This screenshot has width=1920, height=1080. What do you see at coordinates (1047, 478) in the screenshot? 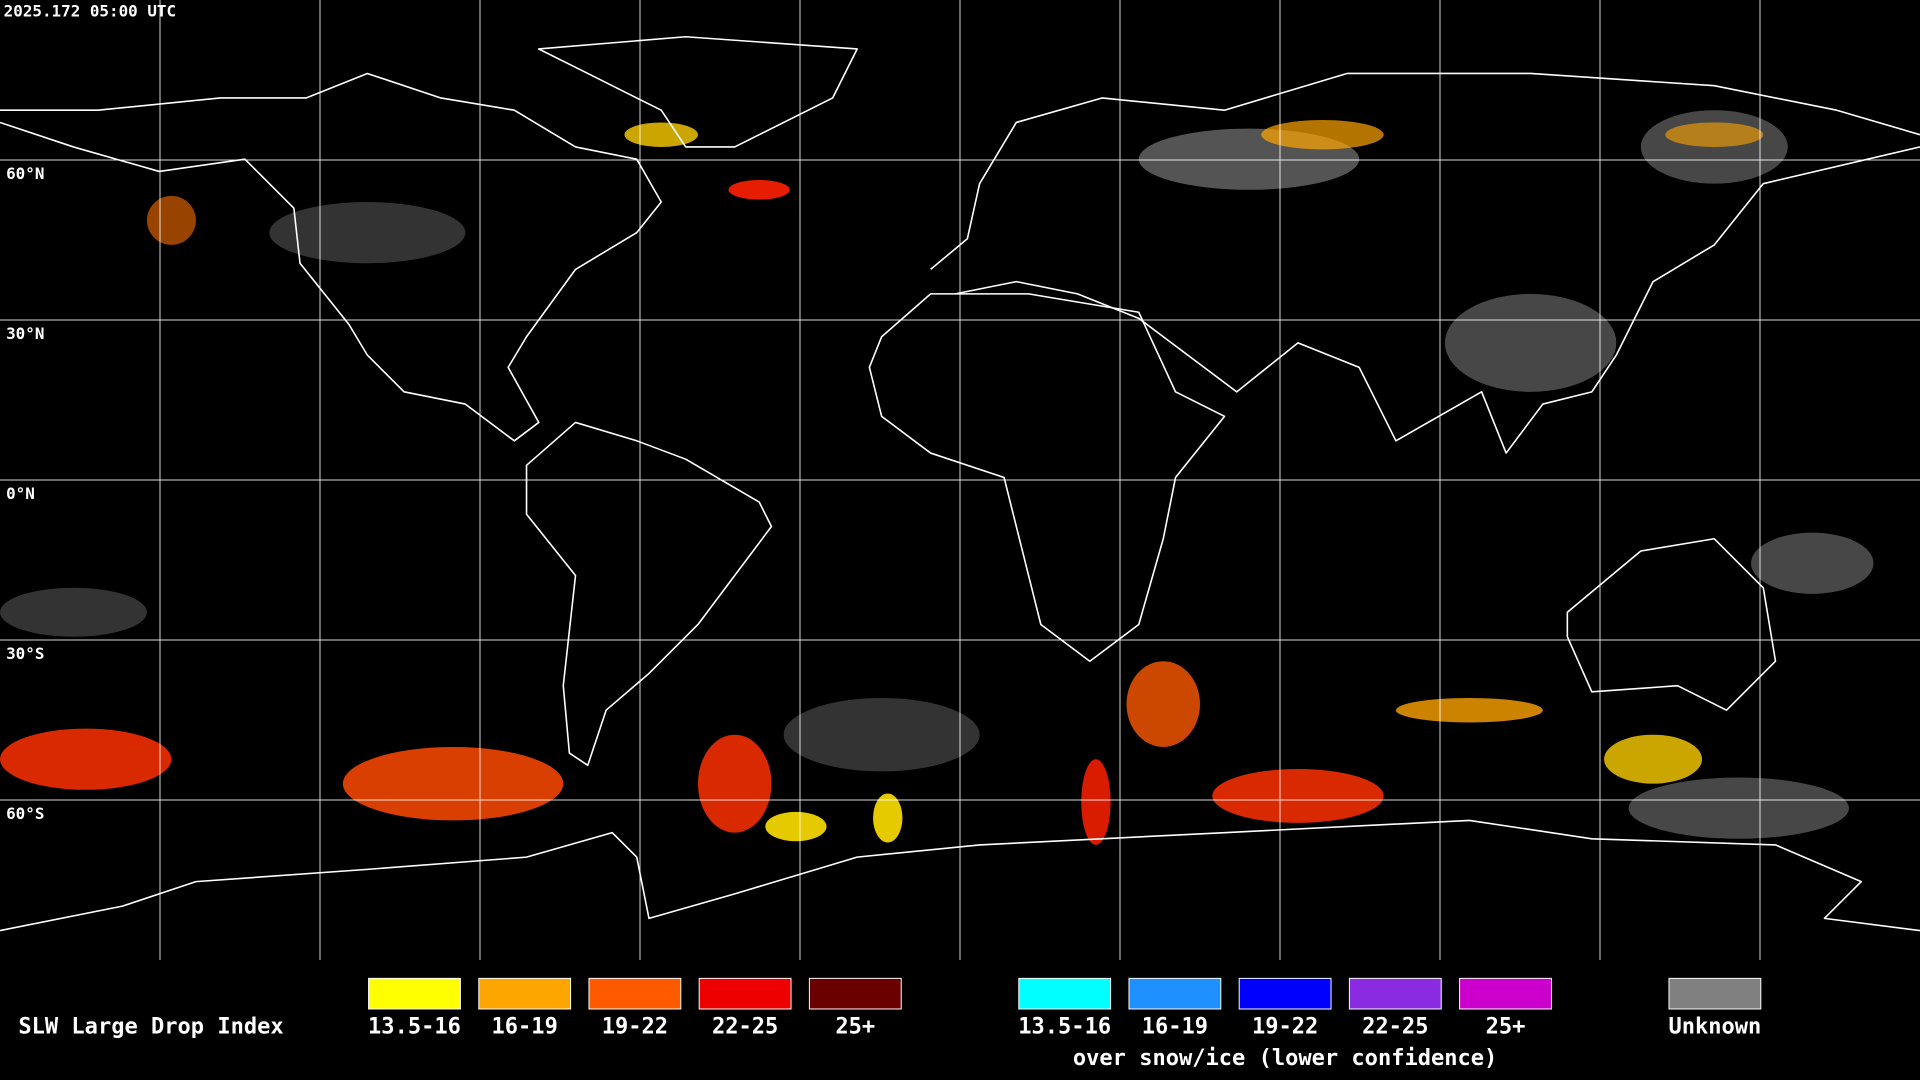
I see `africa` at bounding box center [1047, 478].